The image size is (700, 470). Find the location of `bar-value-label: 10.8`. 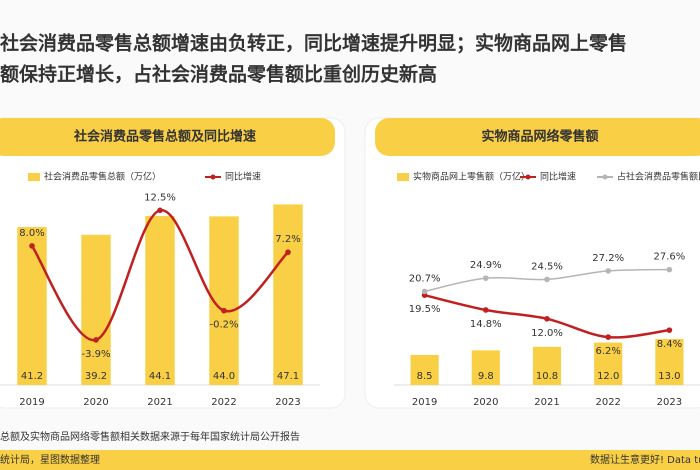

bar-value-label: 10.8 is located at coordinates (547, 376).